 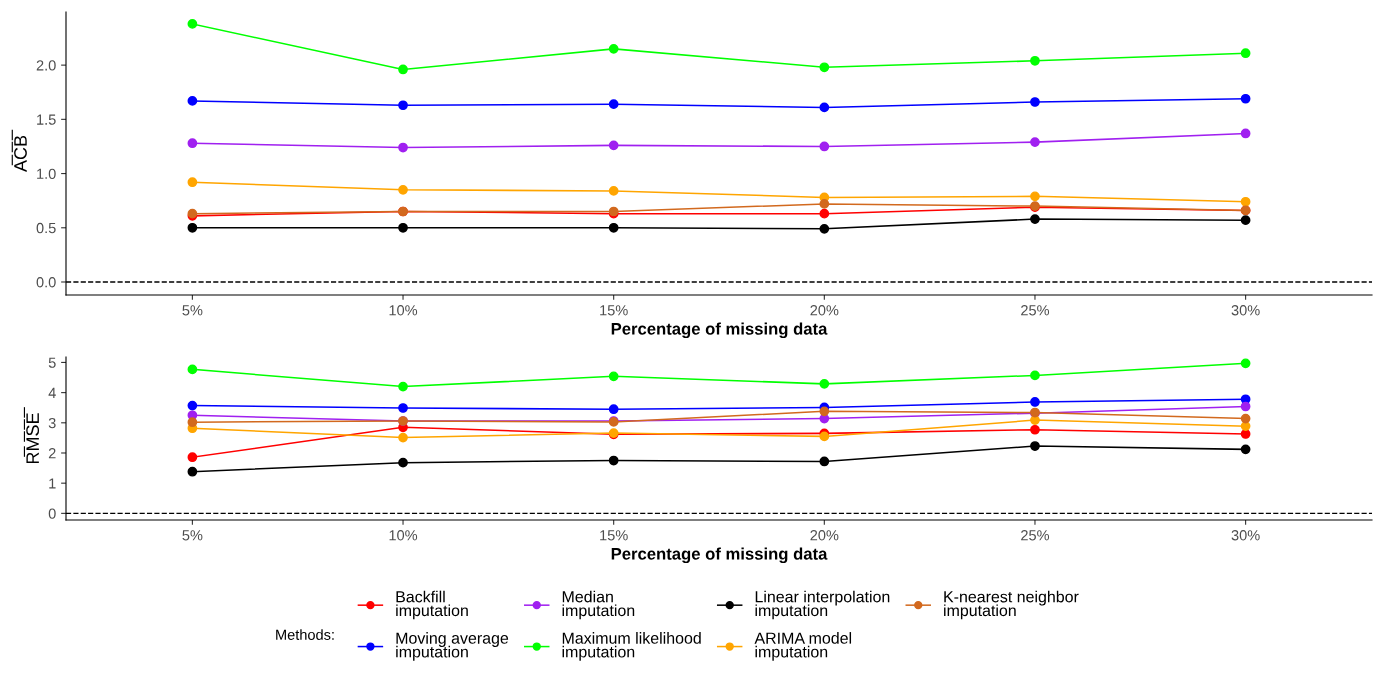 I want to click on y-axis-title: A̅C̅B̅, so click(x=19, y=151).